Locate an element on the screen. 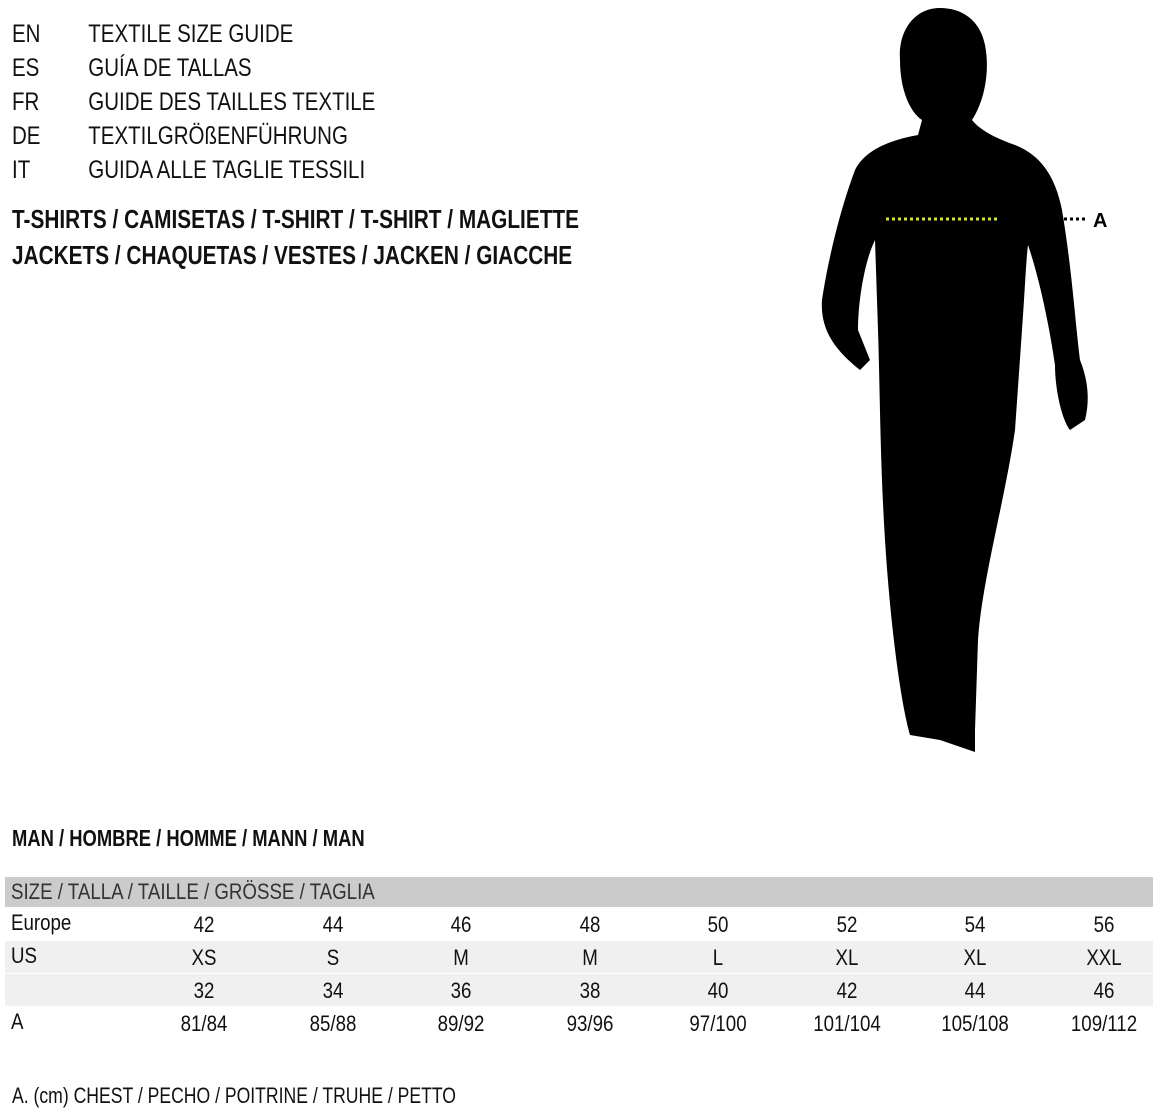 This screenshot has height=1113, width=1157. table-cell: 38 is located at coordinates (590, 990).